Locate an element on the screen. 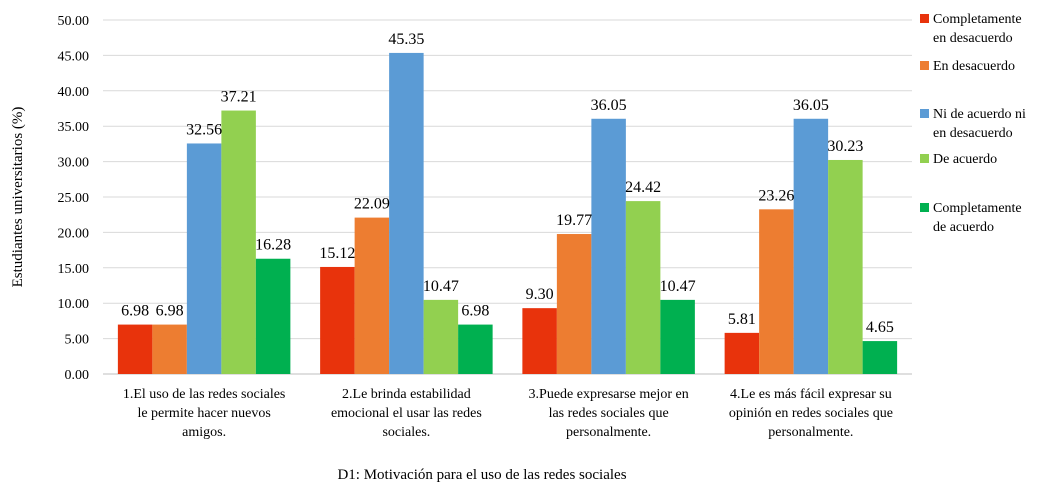  y-tick-label: 45.00 is located at coordinates (74, 56).